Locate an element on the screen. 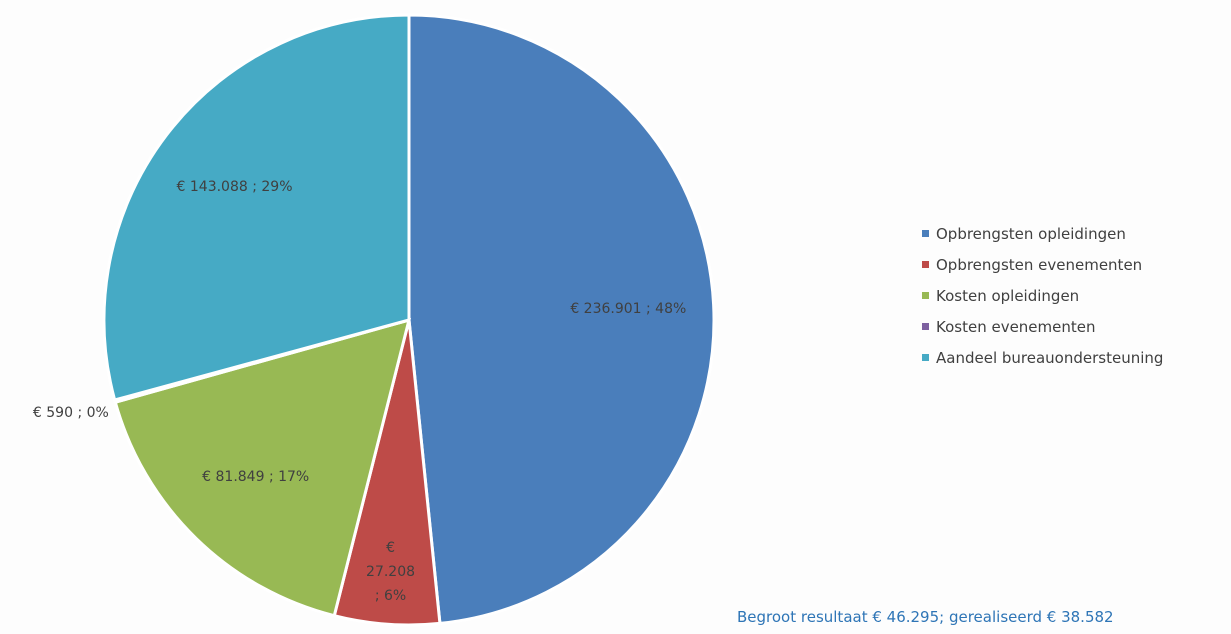 The image size is (1231, 634). legend-label: Aandeel bureauondersteuning is located at coordinates (1050, 357).